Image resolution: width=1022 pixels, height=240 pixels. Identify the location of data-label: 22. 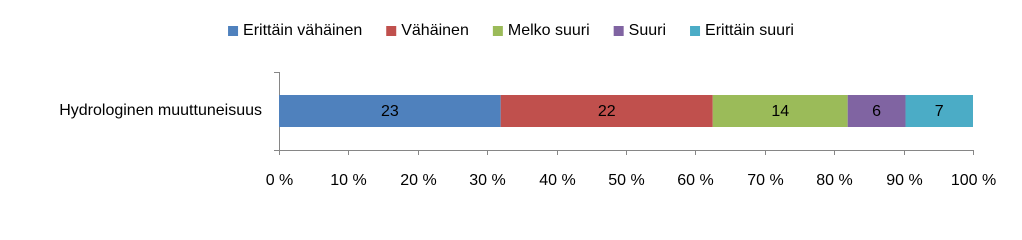
(607, 111).